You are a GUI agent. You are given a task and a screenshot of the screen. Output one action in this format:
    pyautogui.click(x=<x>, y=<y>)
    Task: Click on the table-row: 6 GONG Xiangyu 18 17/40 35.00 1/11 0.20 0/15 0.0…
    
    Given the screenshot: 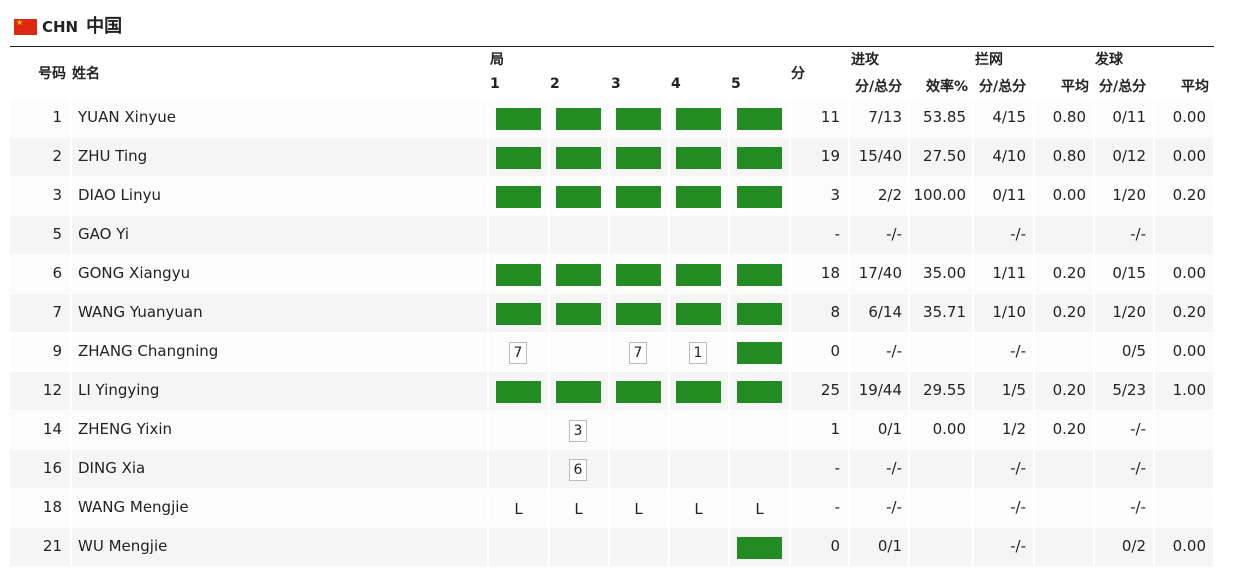 What is the action you would take?
    pyautogui.click(x=611, y=274)
    